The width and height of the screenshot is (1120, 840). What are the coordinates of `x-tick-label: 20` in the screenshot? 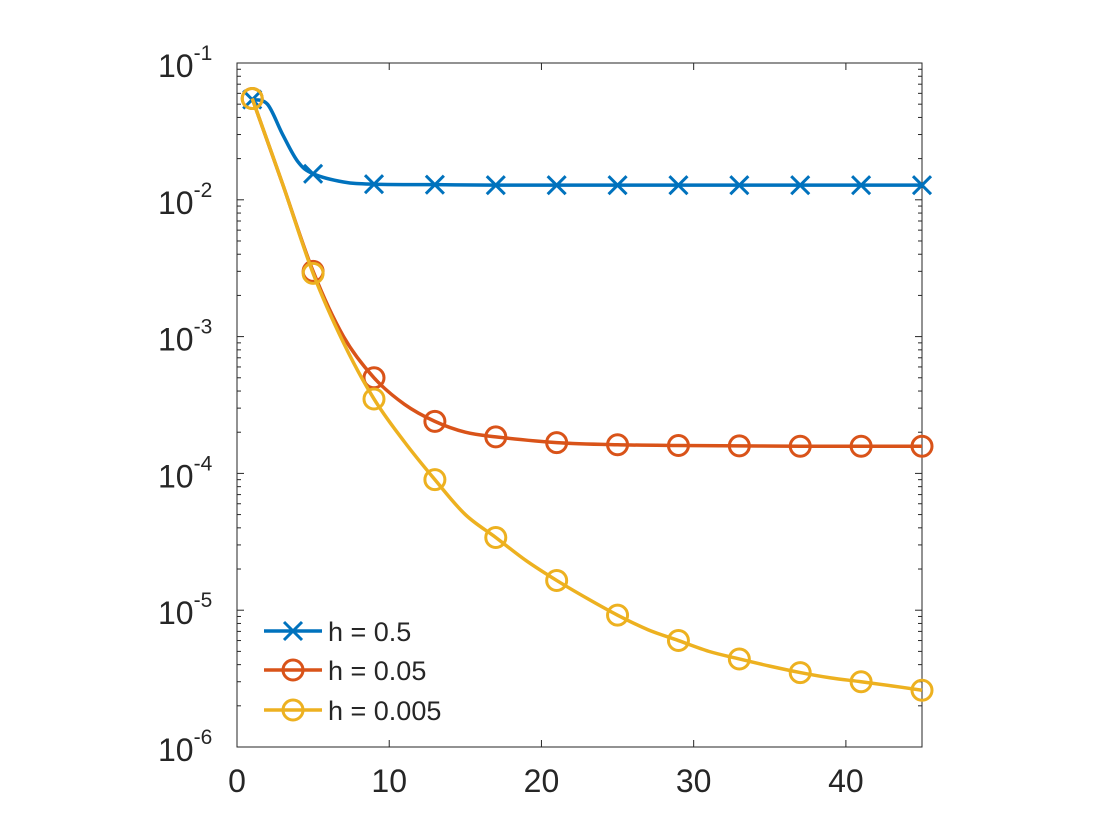 It's located at (542, 781).